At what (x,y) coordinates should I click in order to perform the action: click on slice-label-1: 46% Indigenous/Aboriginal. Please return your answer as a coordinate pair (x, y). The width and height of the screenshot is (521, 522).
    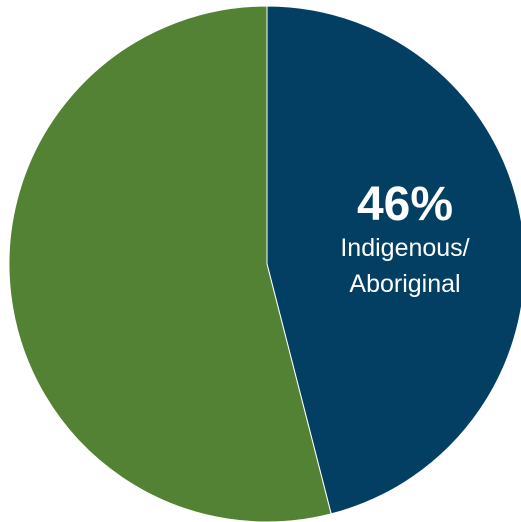
    Looking at the image, I should click on (404, 238).